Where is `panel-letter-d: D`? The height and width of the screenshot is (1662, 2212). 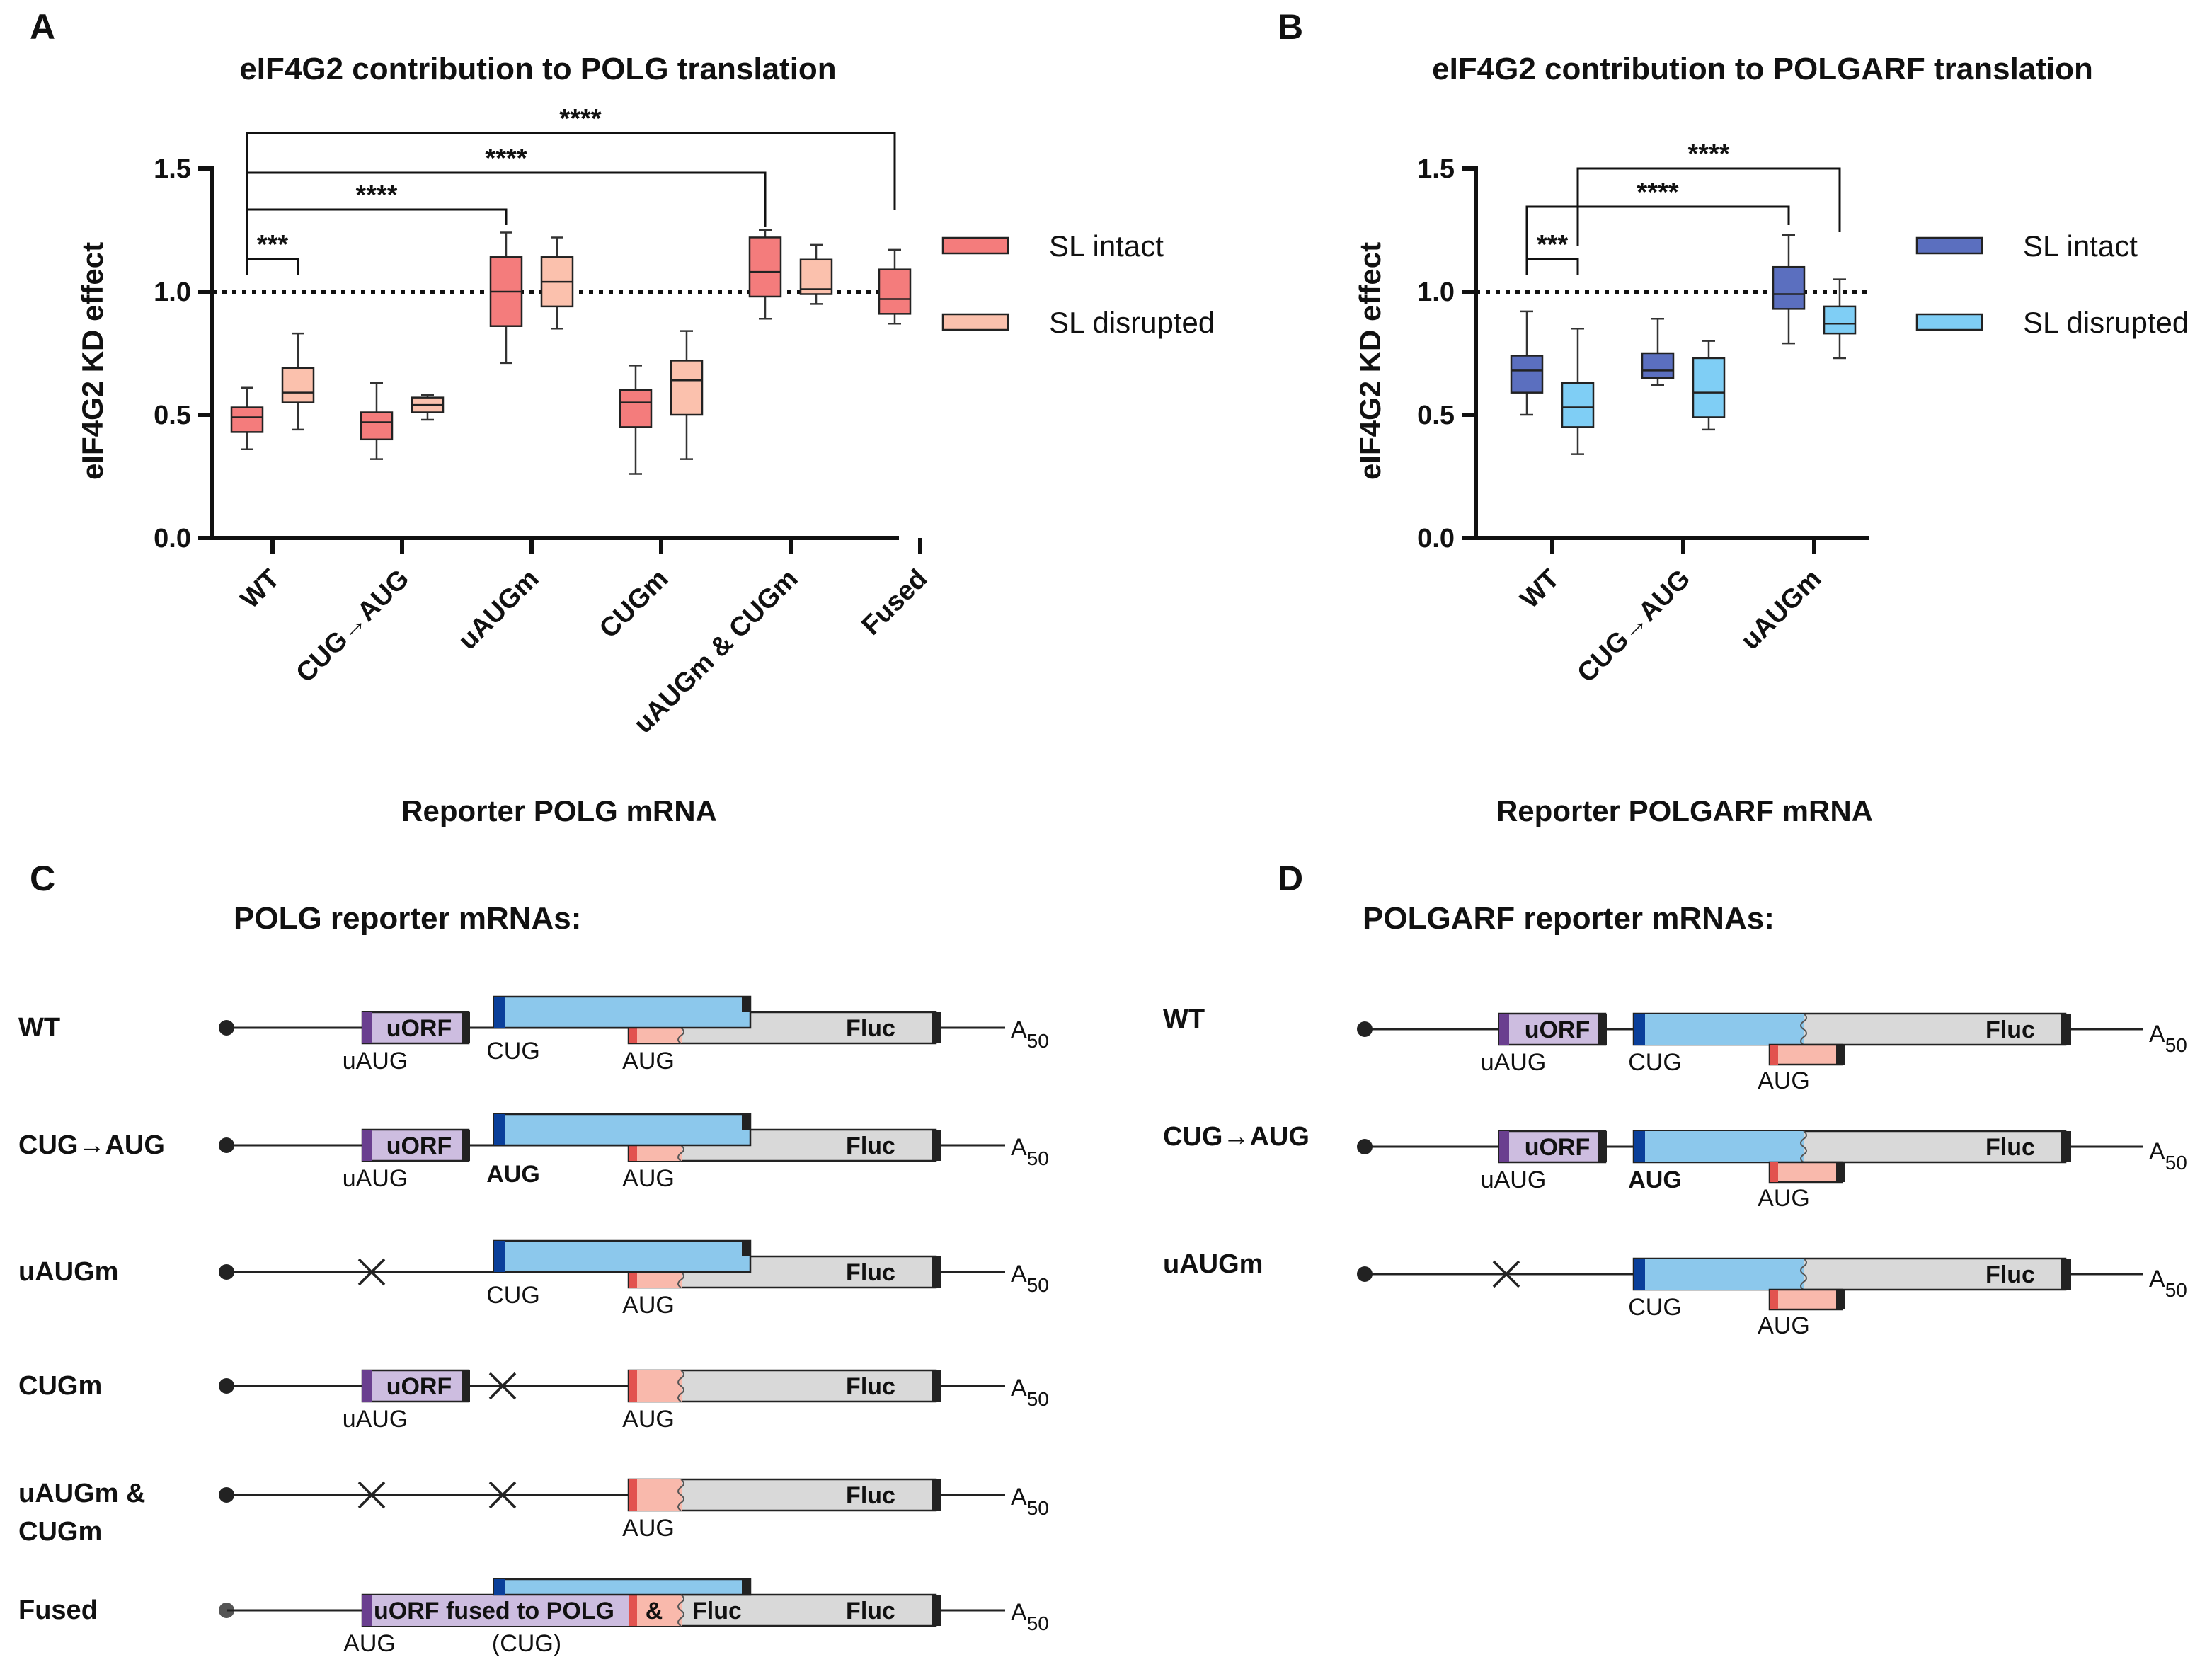
panel-letter-d: D is located at coordinates (1290, 878).